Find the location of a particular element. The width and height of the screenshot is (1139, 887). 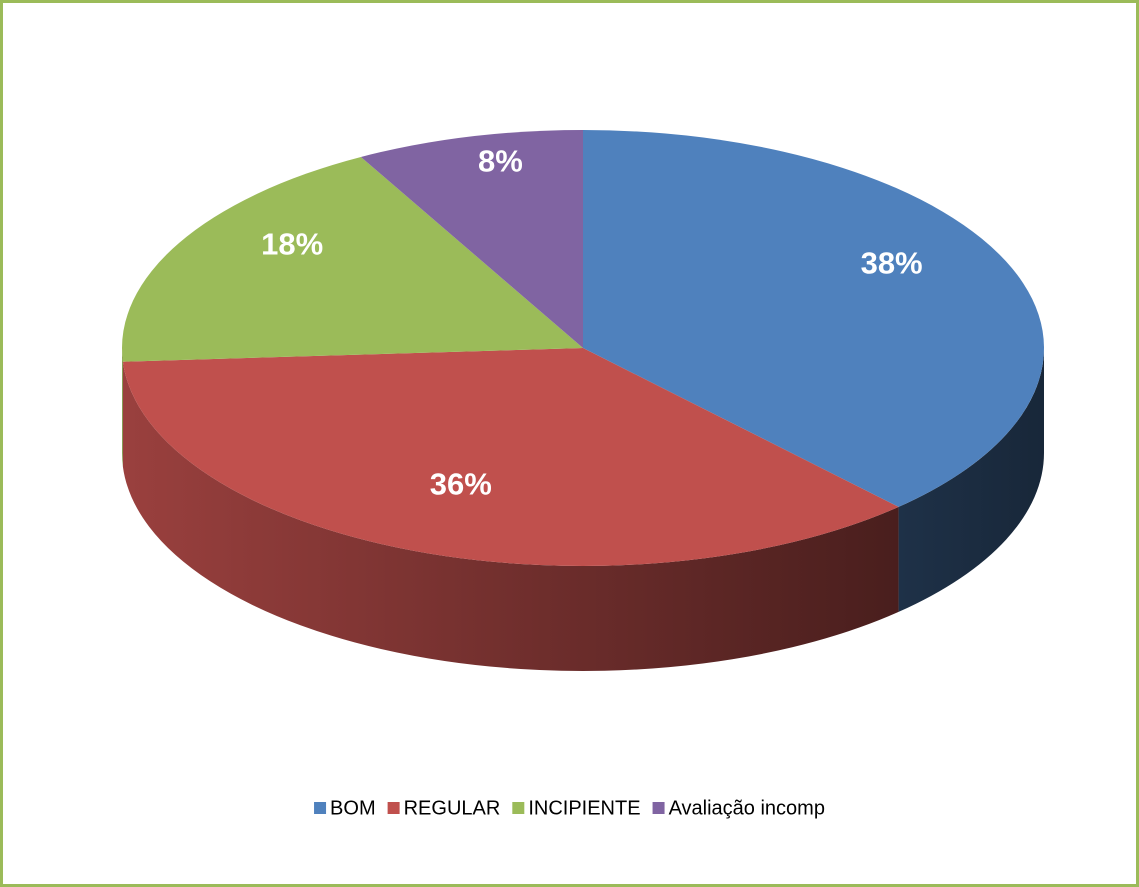

legend-label: Avaliação incomp is located at coordinates (747, 808).